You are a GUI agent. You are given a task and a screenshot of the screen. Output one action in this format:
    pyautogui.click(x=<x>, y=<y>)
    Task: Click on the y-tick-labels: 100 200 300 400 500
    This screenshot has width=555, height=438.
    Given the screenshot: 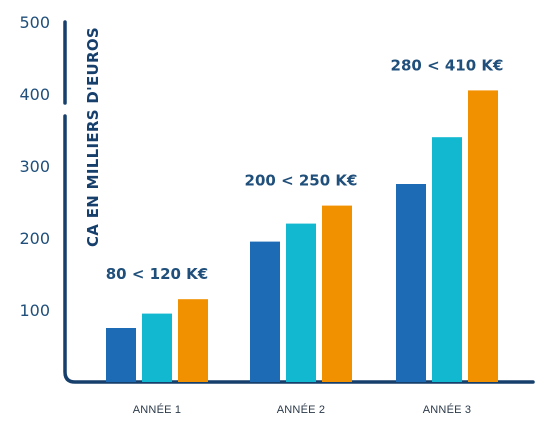 What is the action you would take?
    pyautogui.click(x=34, y=166)
    